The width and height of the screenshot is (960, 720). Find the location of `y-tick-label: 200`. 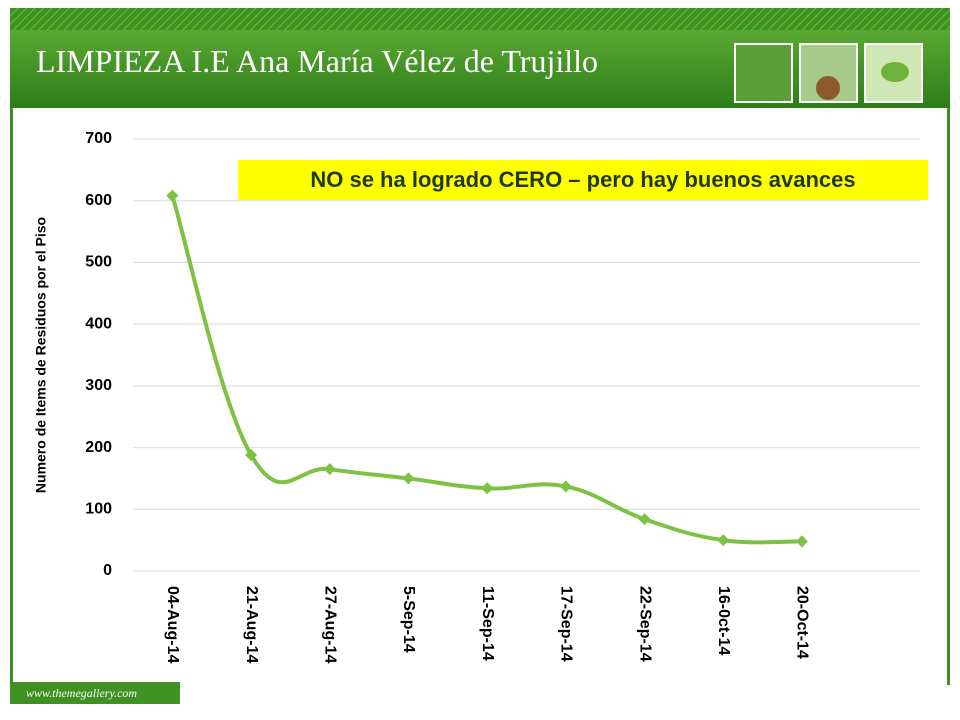

y-tick-label: 200 is located at coordinates (98, 447).